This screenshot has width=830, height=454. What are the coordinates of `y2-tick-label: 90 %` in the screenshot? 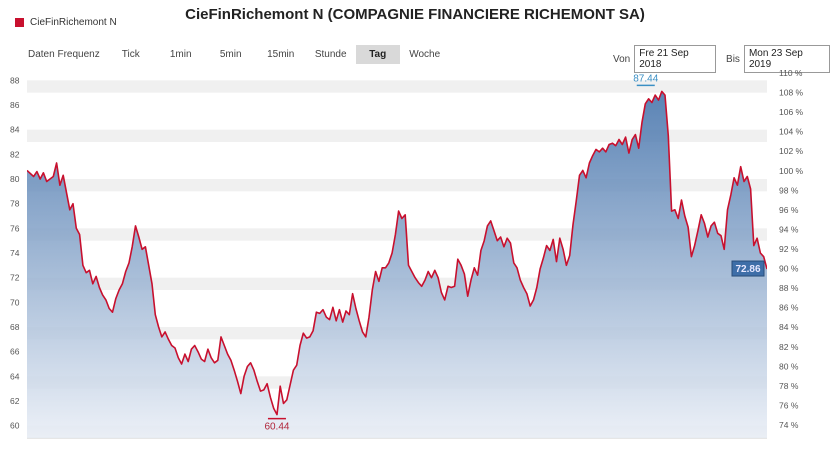 It's located at (789, 269).